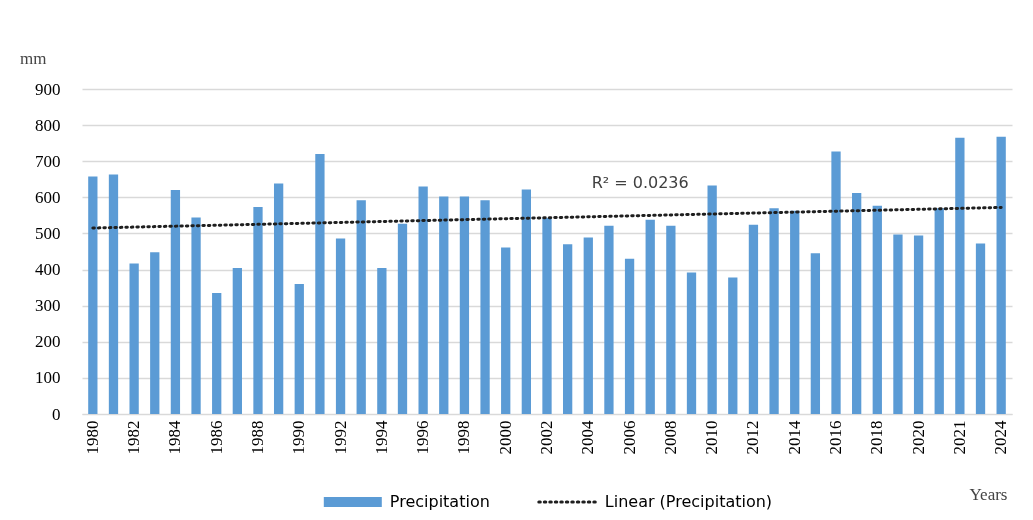  I want to click on x-tick-label: 1980, so click(92, 437).